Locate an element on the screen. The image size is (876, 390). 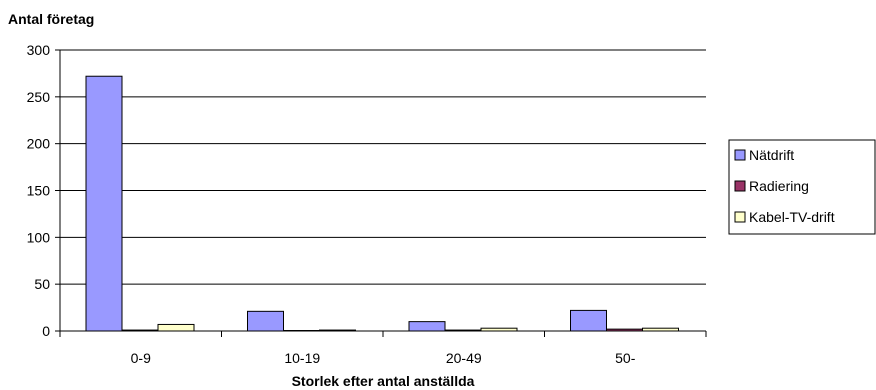
y-tick-label: 100 is located at coordinates (39, 237).